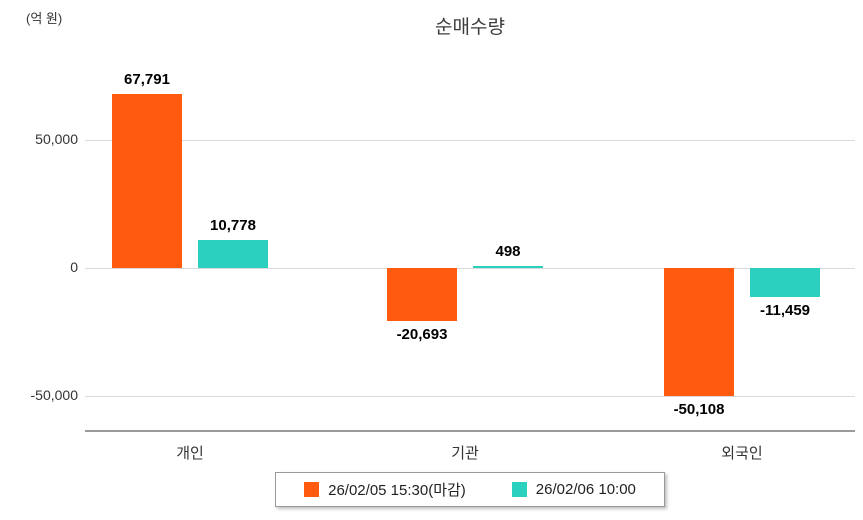 The image size is (863, 520). What do you see at coordinates (44, 18) in the screenshot?
I see `y-axis-unit-label: (억 원)` at bounding box center [44, 18].